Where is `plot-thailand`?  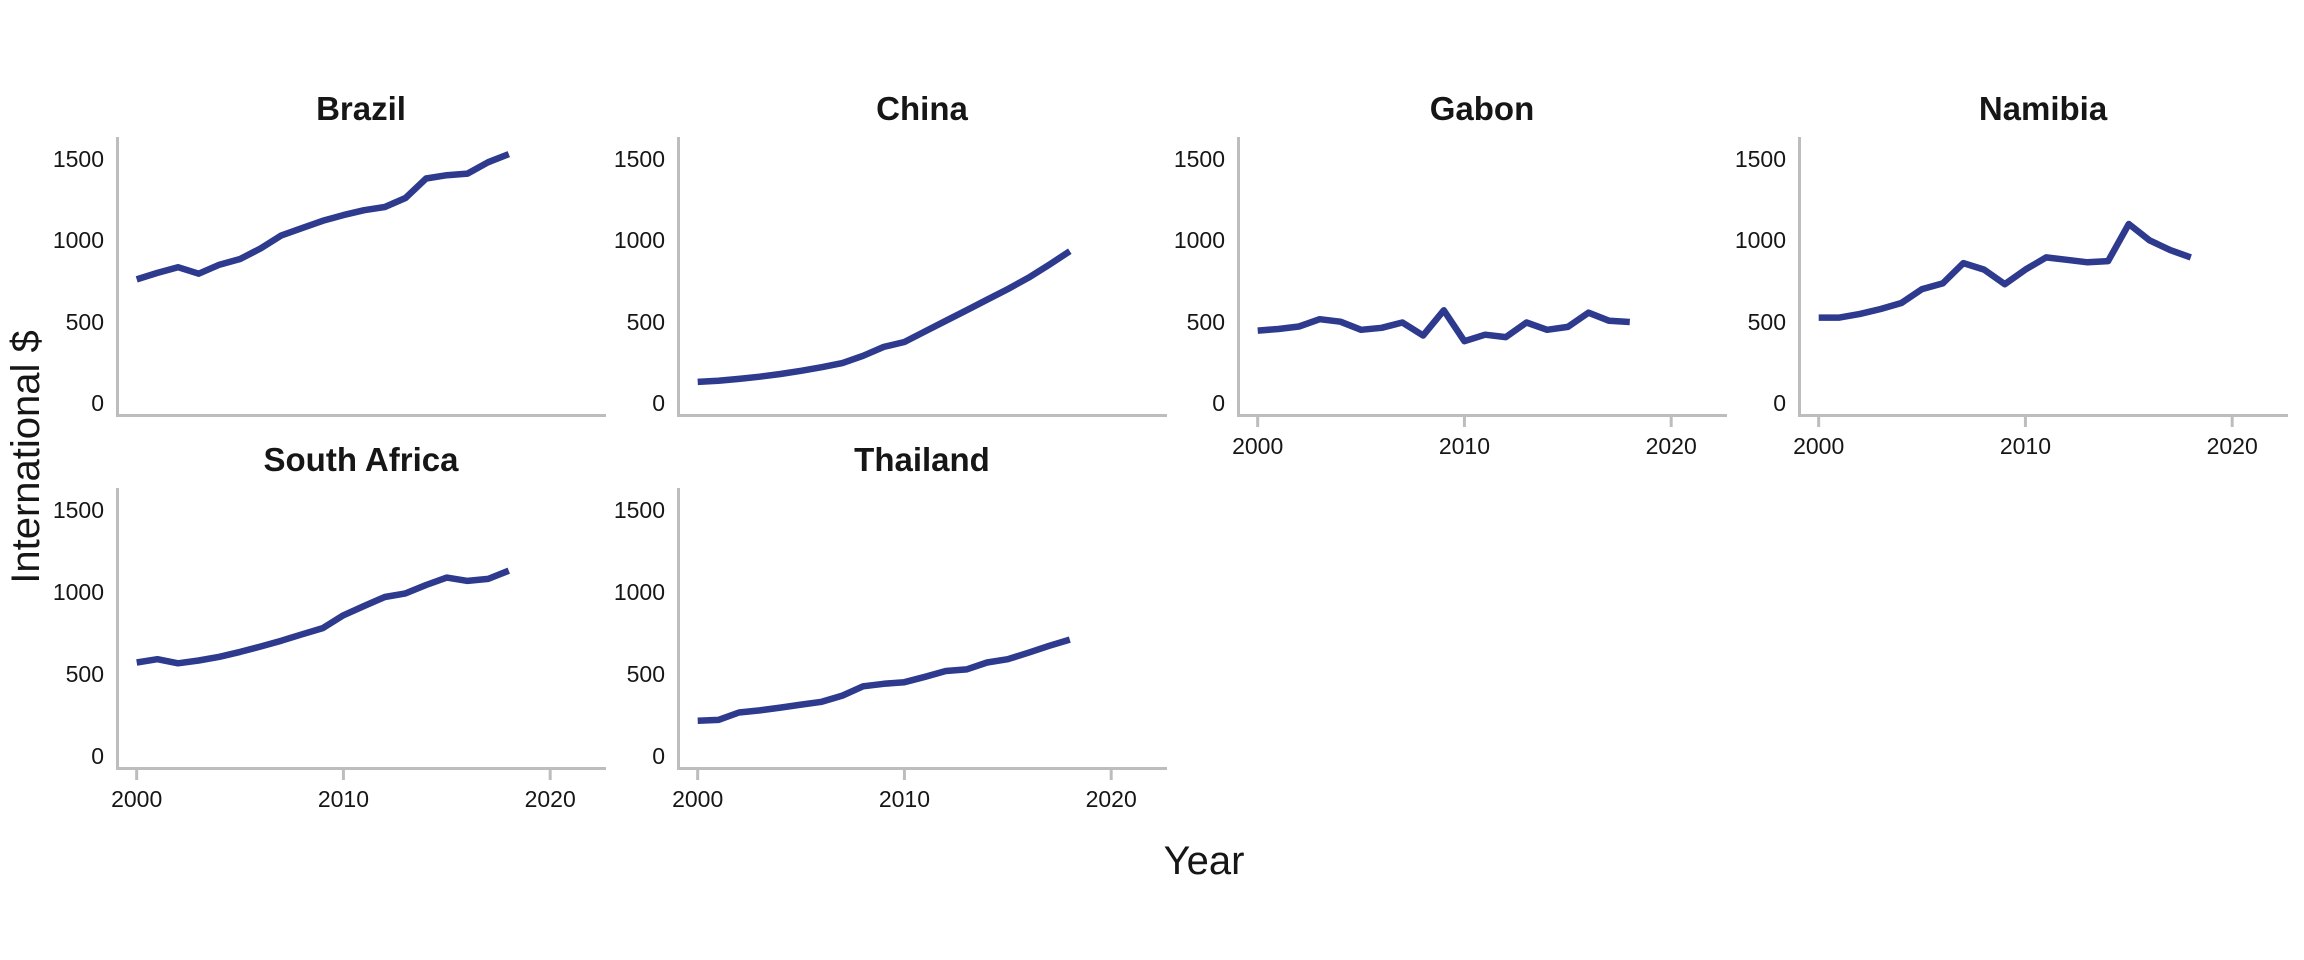 plot-thailand is located at coordinates (922, 634).